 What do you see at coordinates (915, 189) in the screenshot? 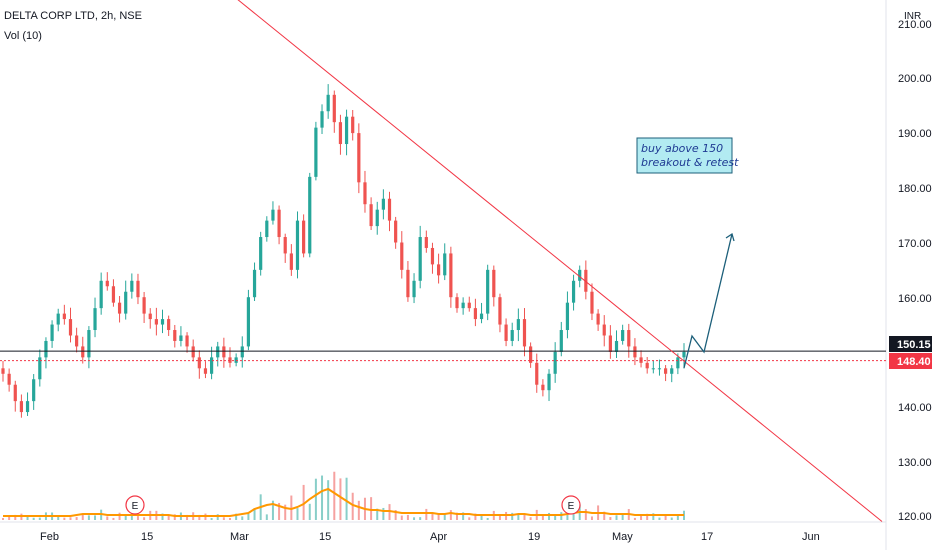
I see `y-tick-label: 180.00` at bounding box center [915, 189].